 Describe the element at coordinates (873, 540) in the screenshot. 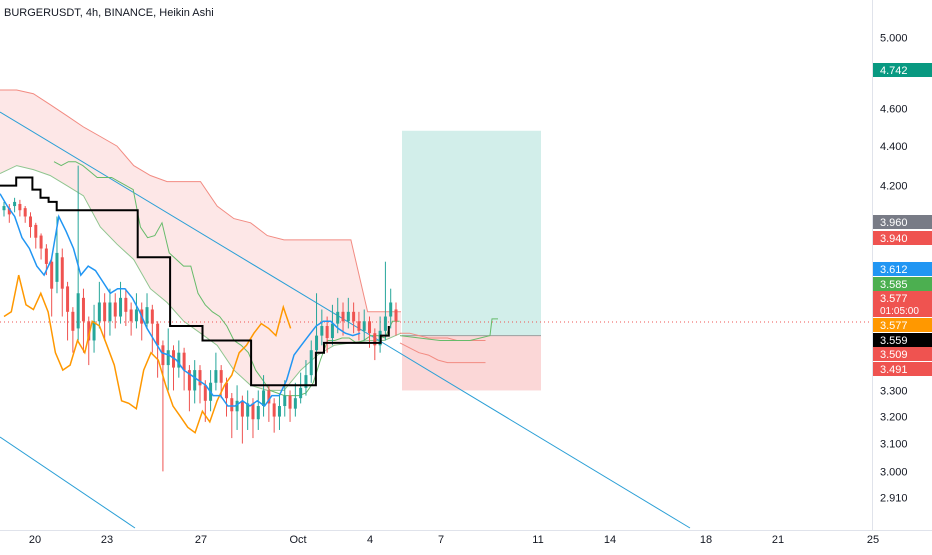

I see `x-tick-label: 25` at that location.